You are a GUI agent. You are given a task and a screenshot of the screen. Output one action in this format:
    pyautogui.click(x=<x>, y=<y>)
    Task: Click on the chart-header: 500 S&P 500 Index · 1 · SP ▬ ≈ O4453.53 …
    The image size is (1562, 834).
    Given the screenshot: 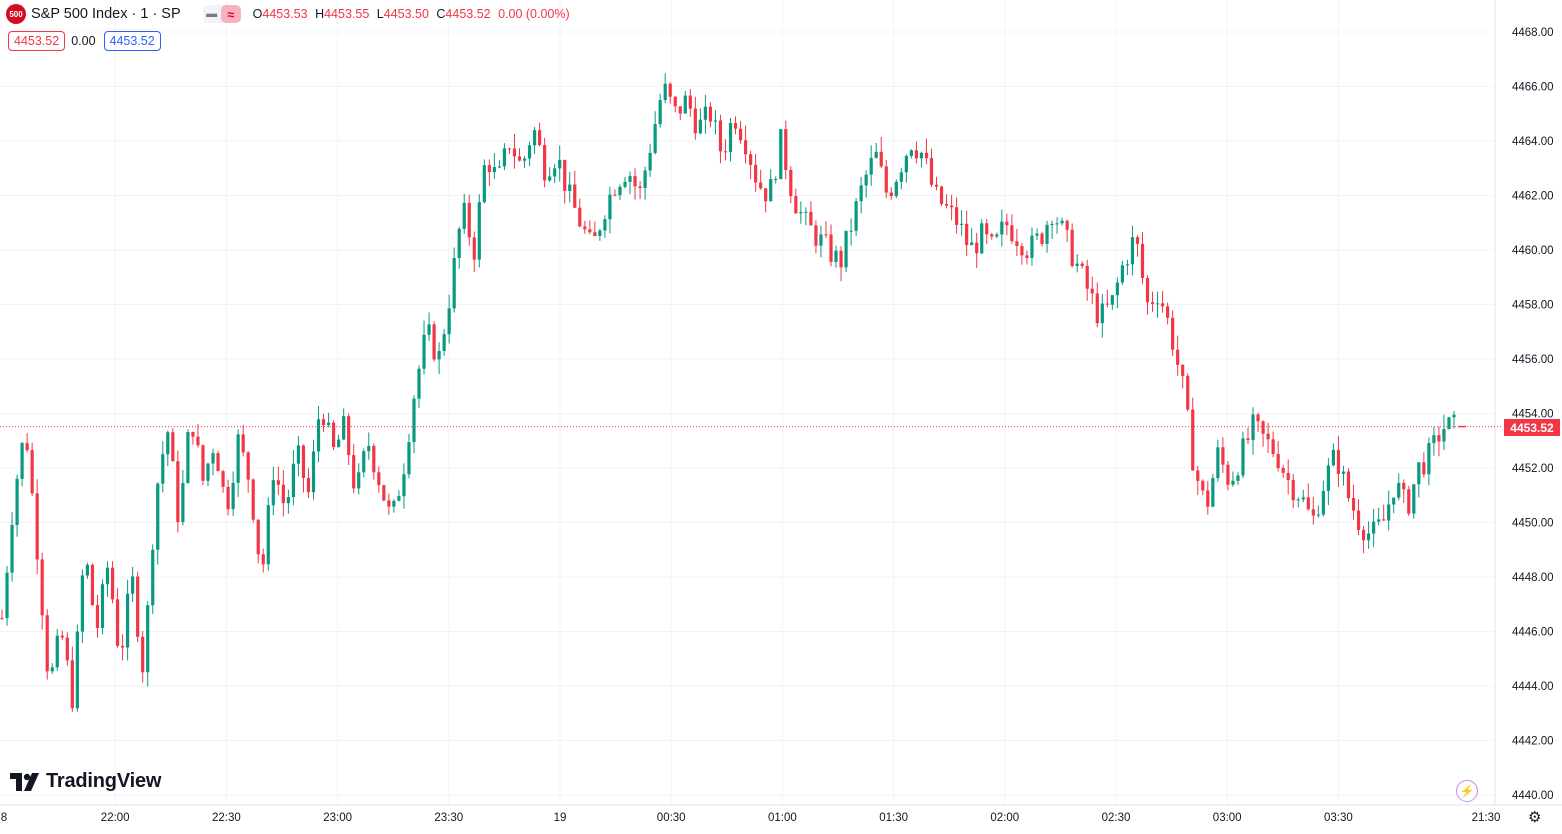 What is the action you would take?
    pyautogui.click(x=290, y=14)
    